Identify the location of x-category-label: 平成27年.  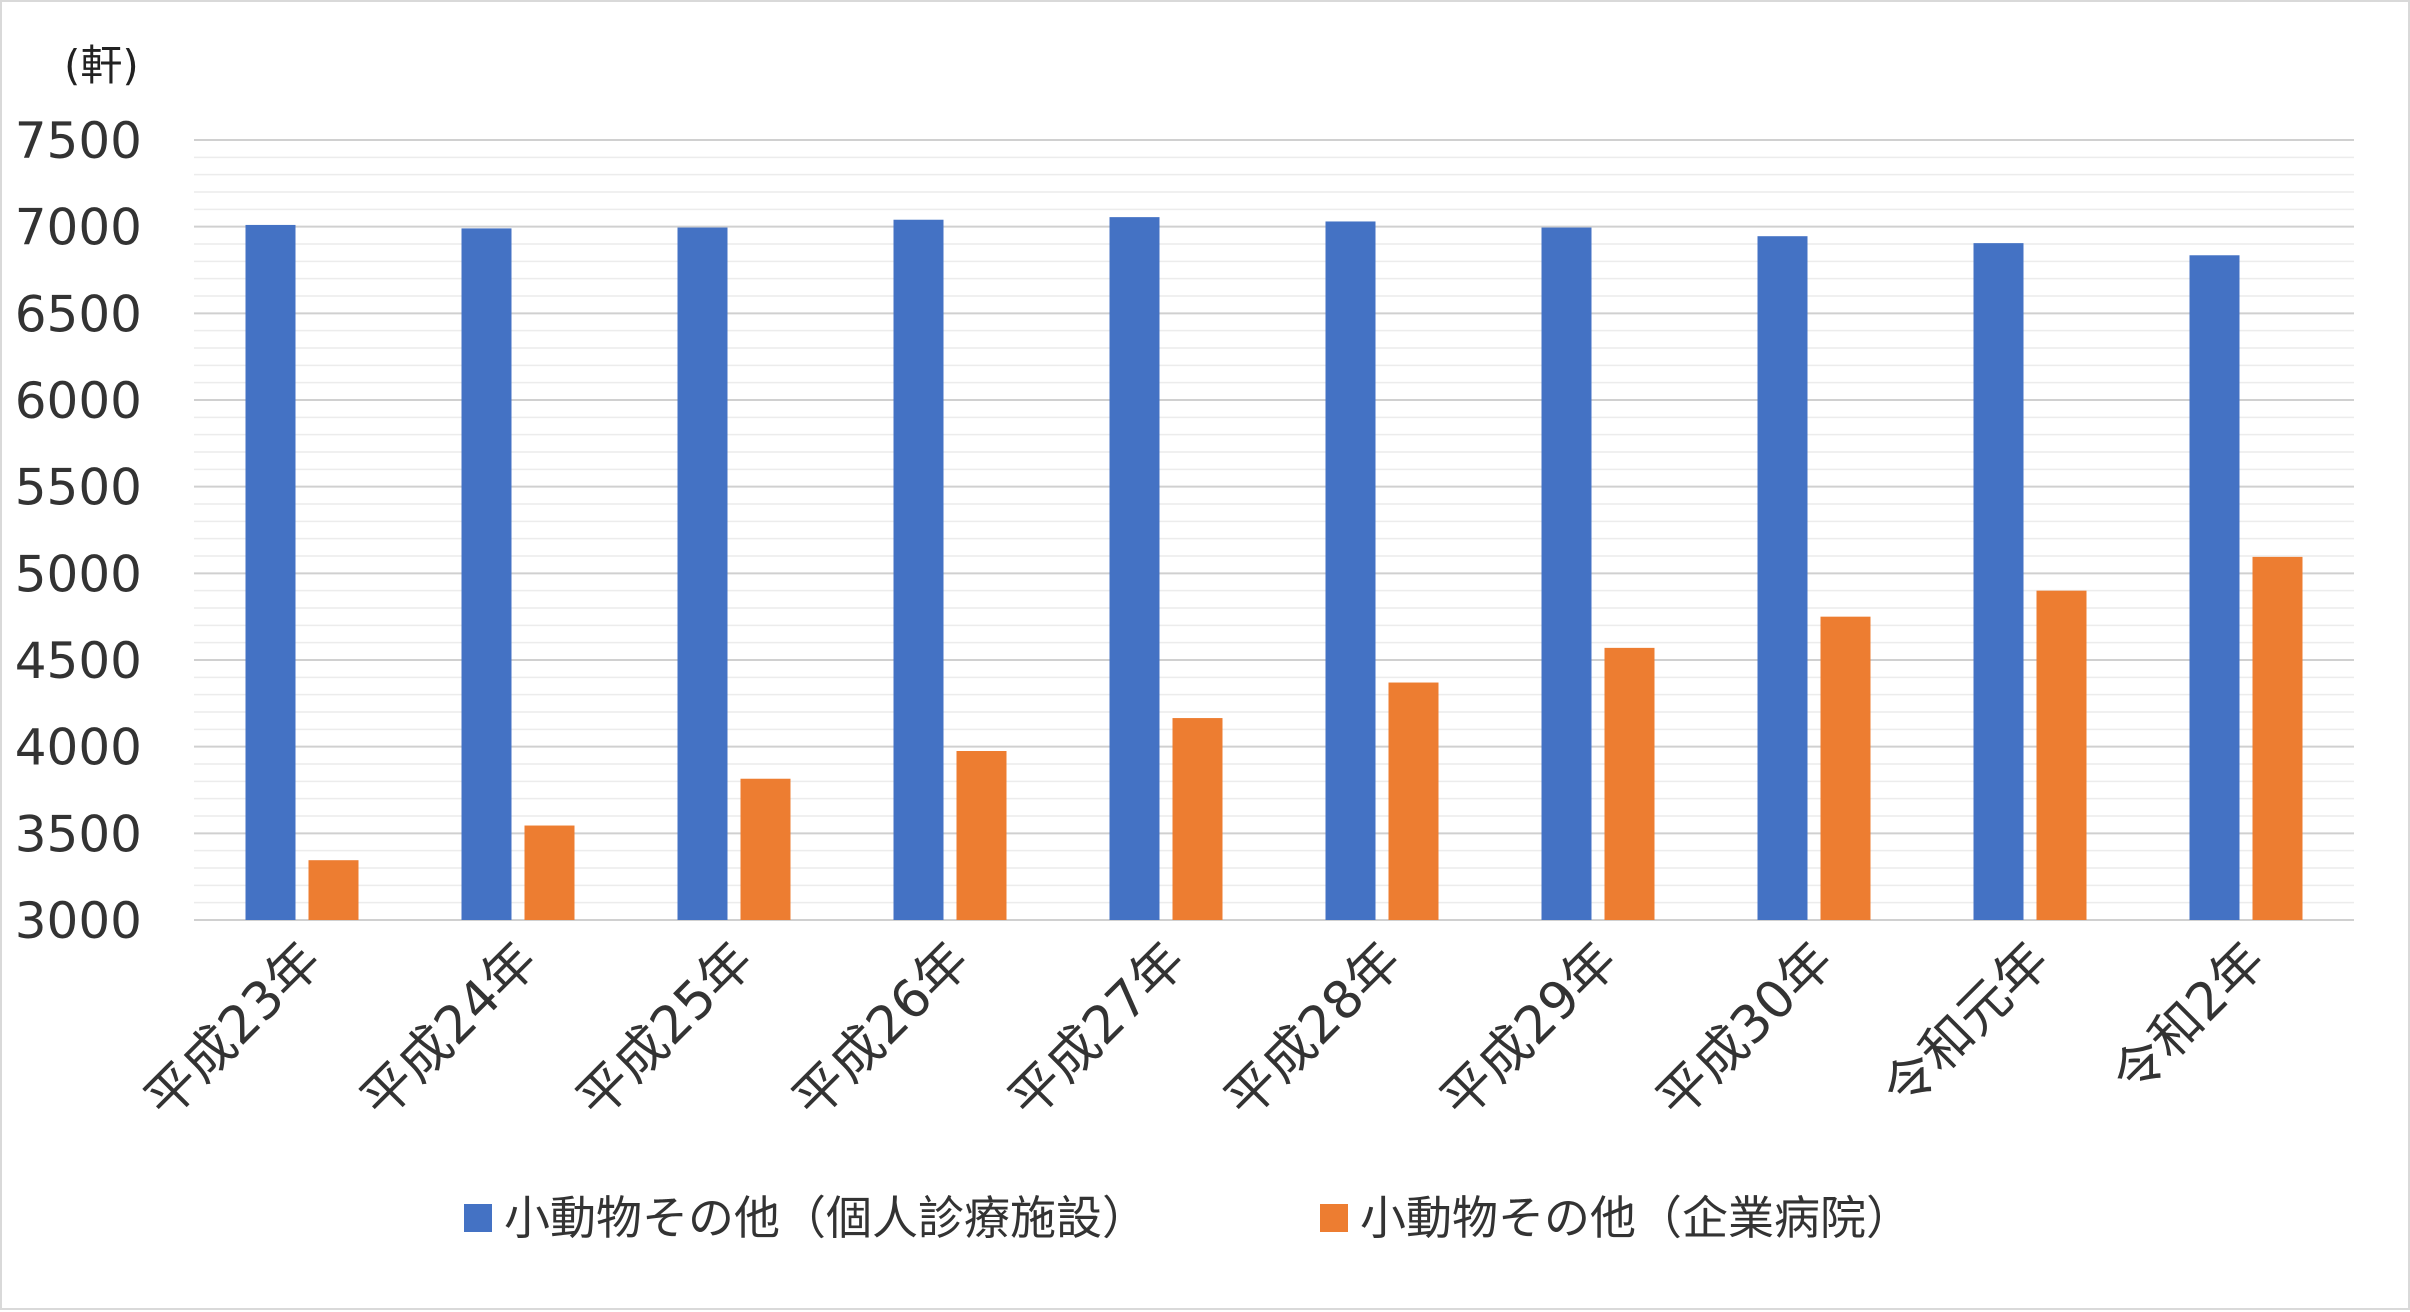
(1098, 1031).